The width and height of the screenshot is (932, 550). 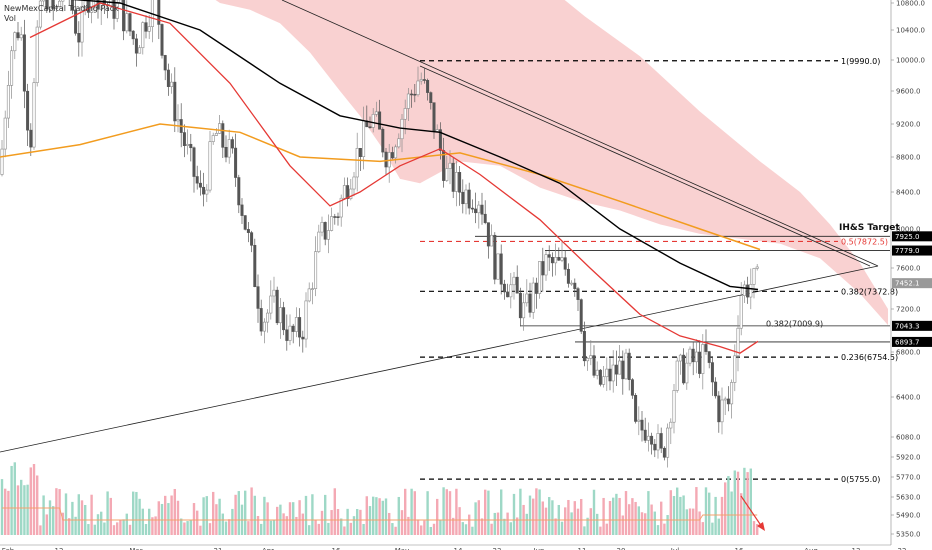 I want to click on x-tick-label: 20, so click(x=621, y=548).